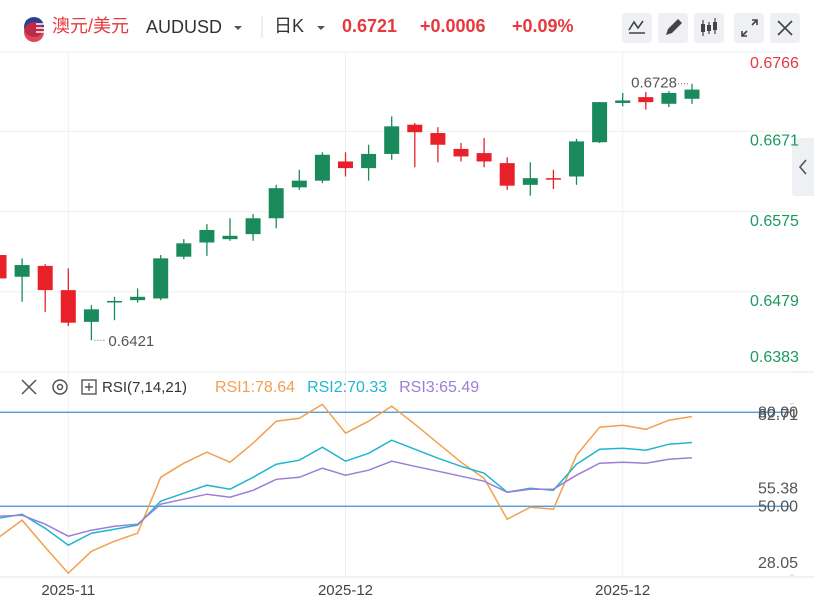  Describe the element at coordinates (238, 28) in the screenshot. I see `symbol-dropdown` at that location.